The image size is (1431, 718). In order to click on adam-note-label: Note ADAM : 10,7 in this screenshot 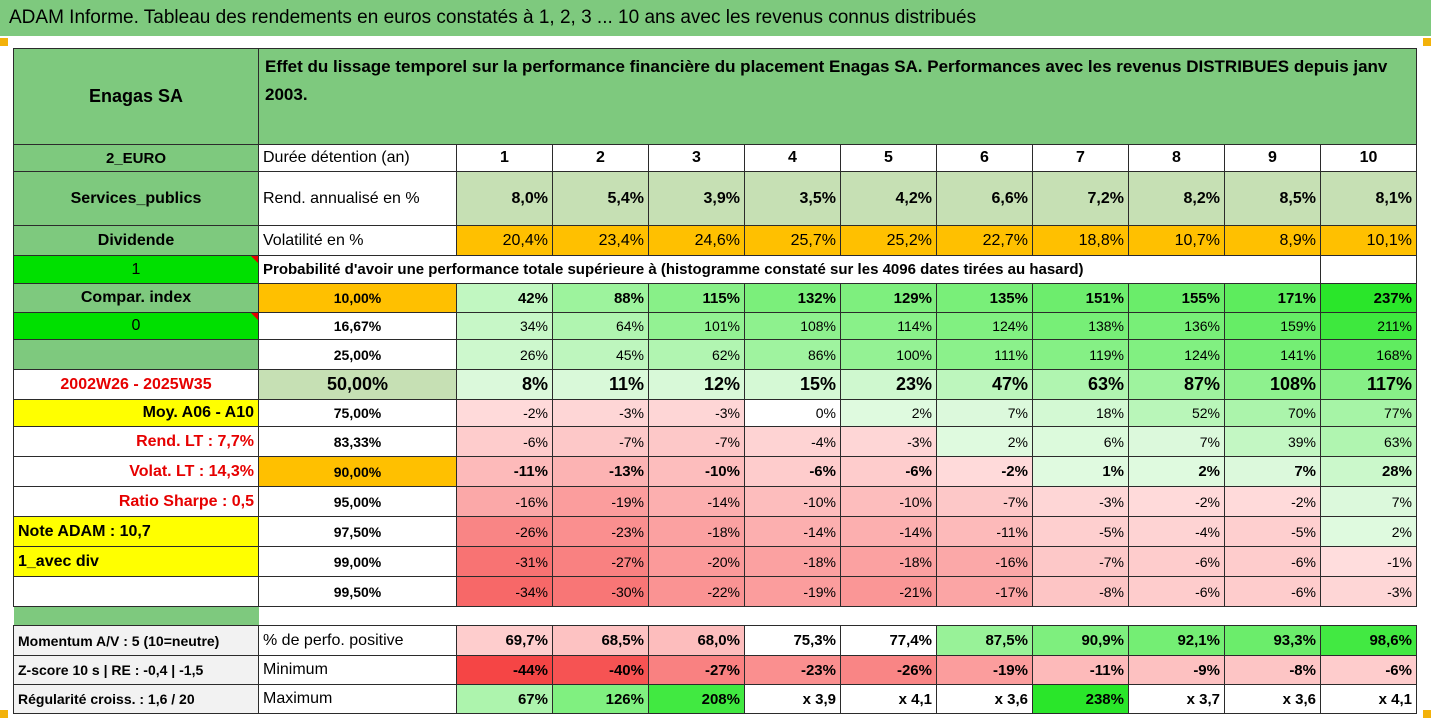, I will do `click(136, 531)`.